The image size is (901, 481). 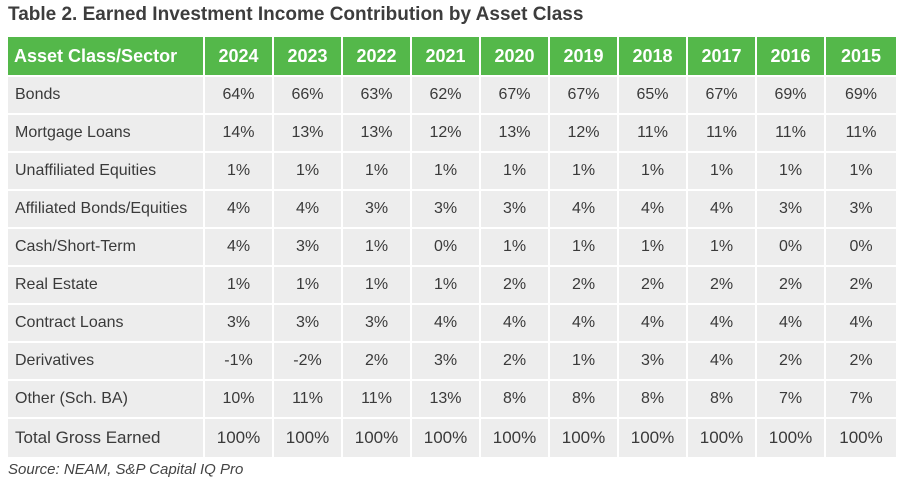 What do you see at coordinates (105, 285) in the screenshot?
I see `row-label: Real Estate` at bounding box center [105, 285].